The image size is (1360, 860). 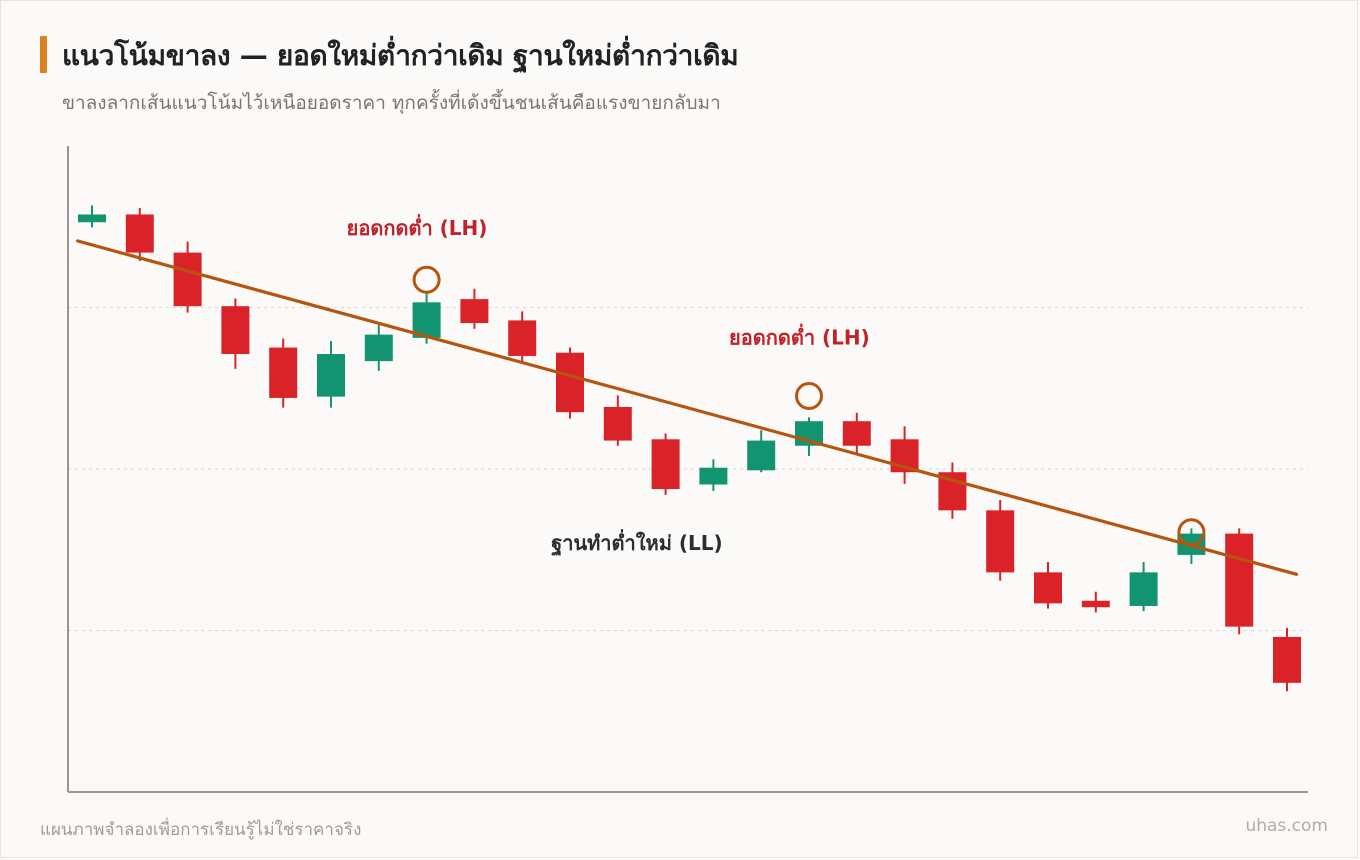 What do you see at coordinates (1286, 826) in the screenshot?
I see `footer-brand: uhas.com` at bounding box center [1286, 826].